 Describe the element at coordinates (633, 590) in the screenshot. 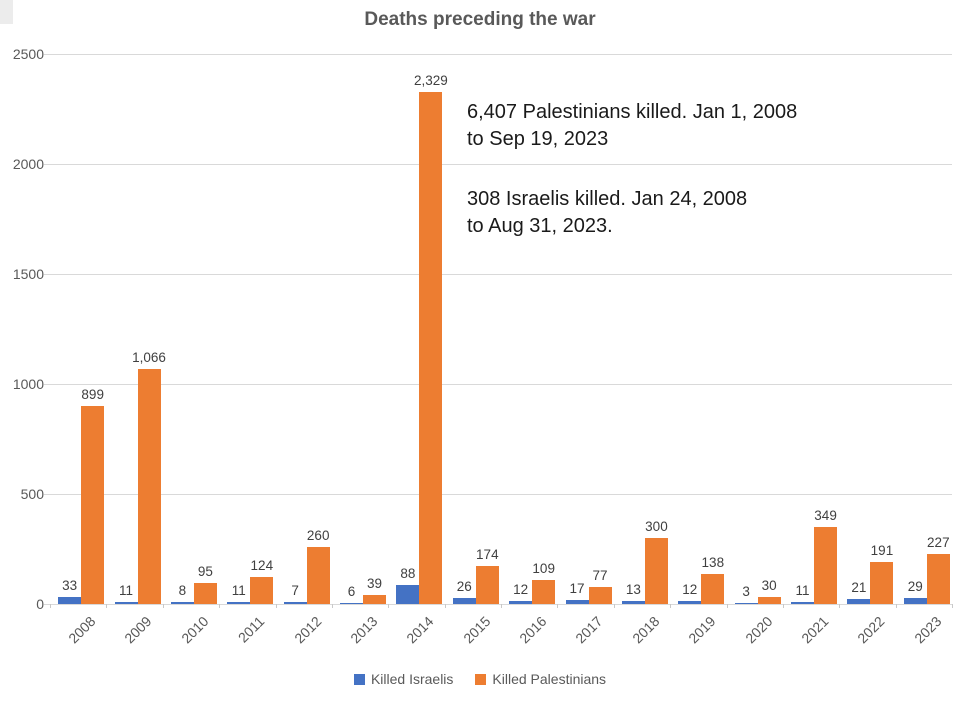

I see `data-label-israelis: 13` at that location.